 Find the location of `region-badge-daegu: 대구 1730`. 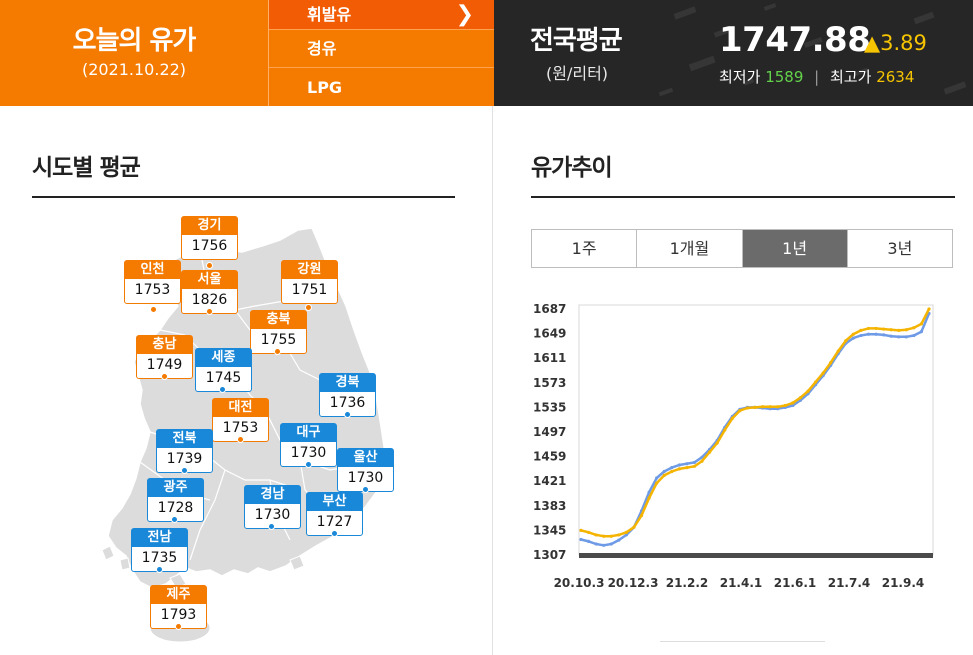

region-badge-daegu: 대구 1730 is located at coordinates (308, 445).